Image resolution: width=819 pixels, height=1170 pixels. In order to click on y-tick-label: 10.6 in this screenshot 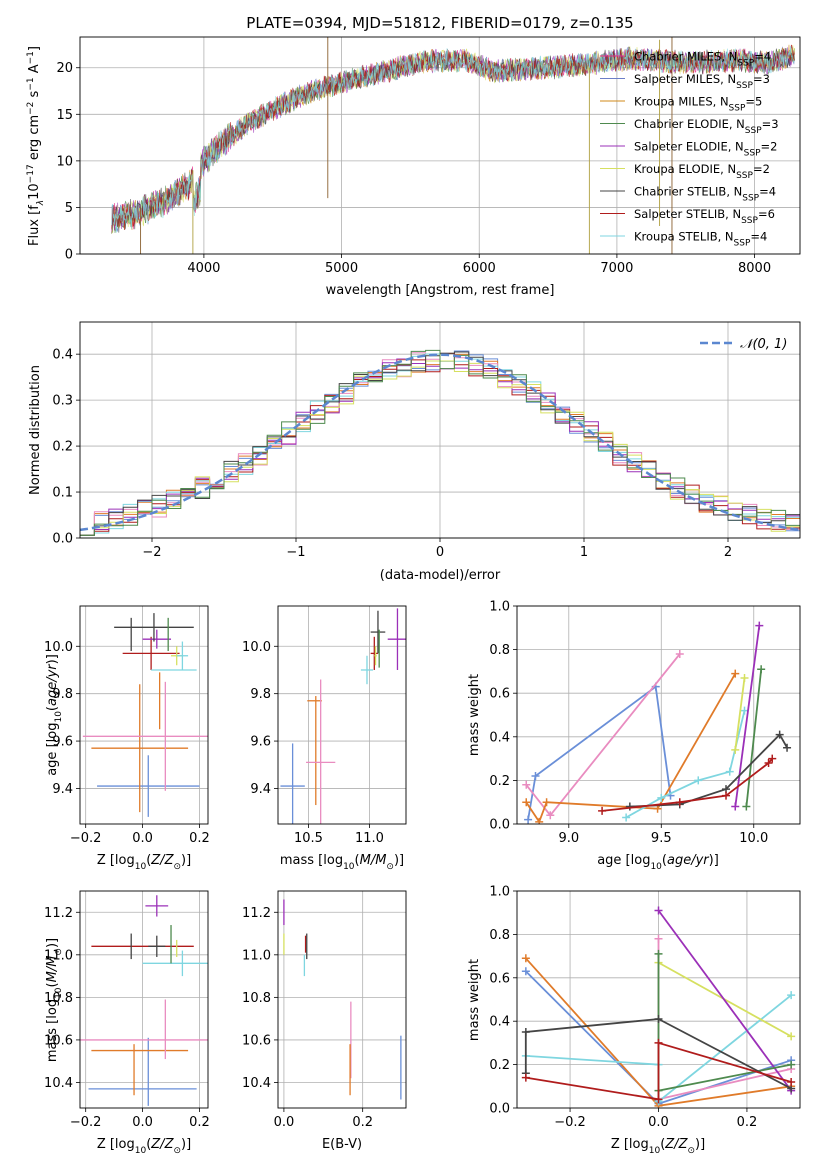, I will do `click(256, 1040)`.